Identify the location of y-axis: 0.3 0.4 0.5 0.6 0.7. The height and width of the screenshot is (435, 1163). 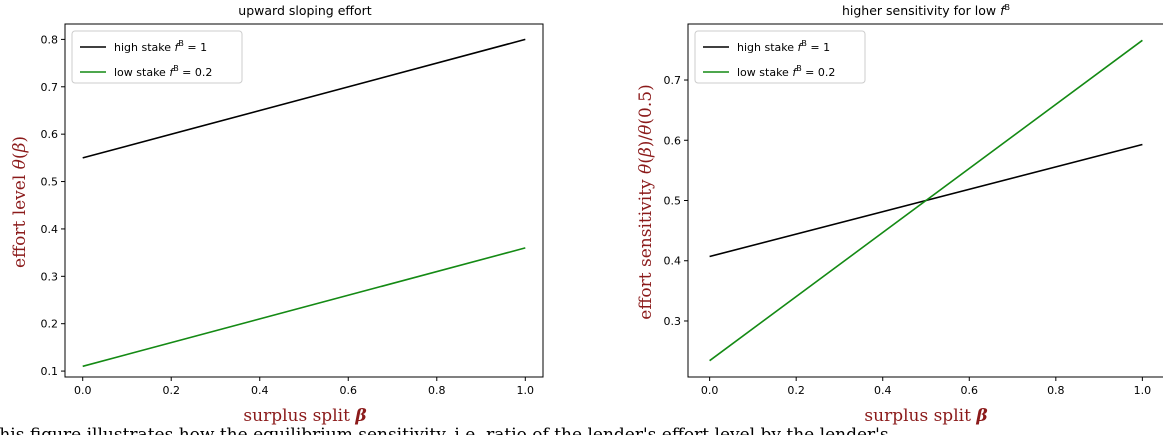
(676, 201).